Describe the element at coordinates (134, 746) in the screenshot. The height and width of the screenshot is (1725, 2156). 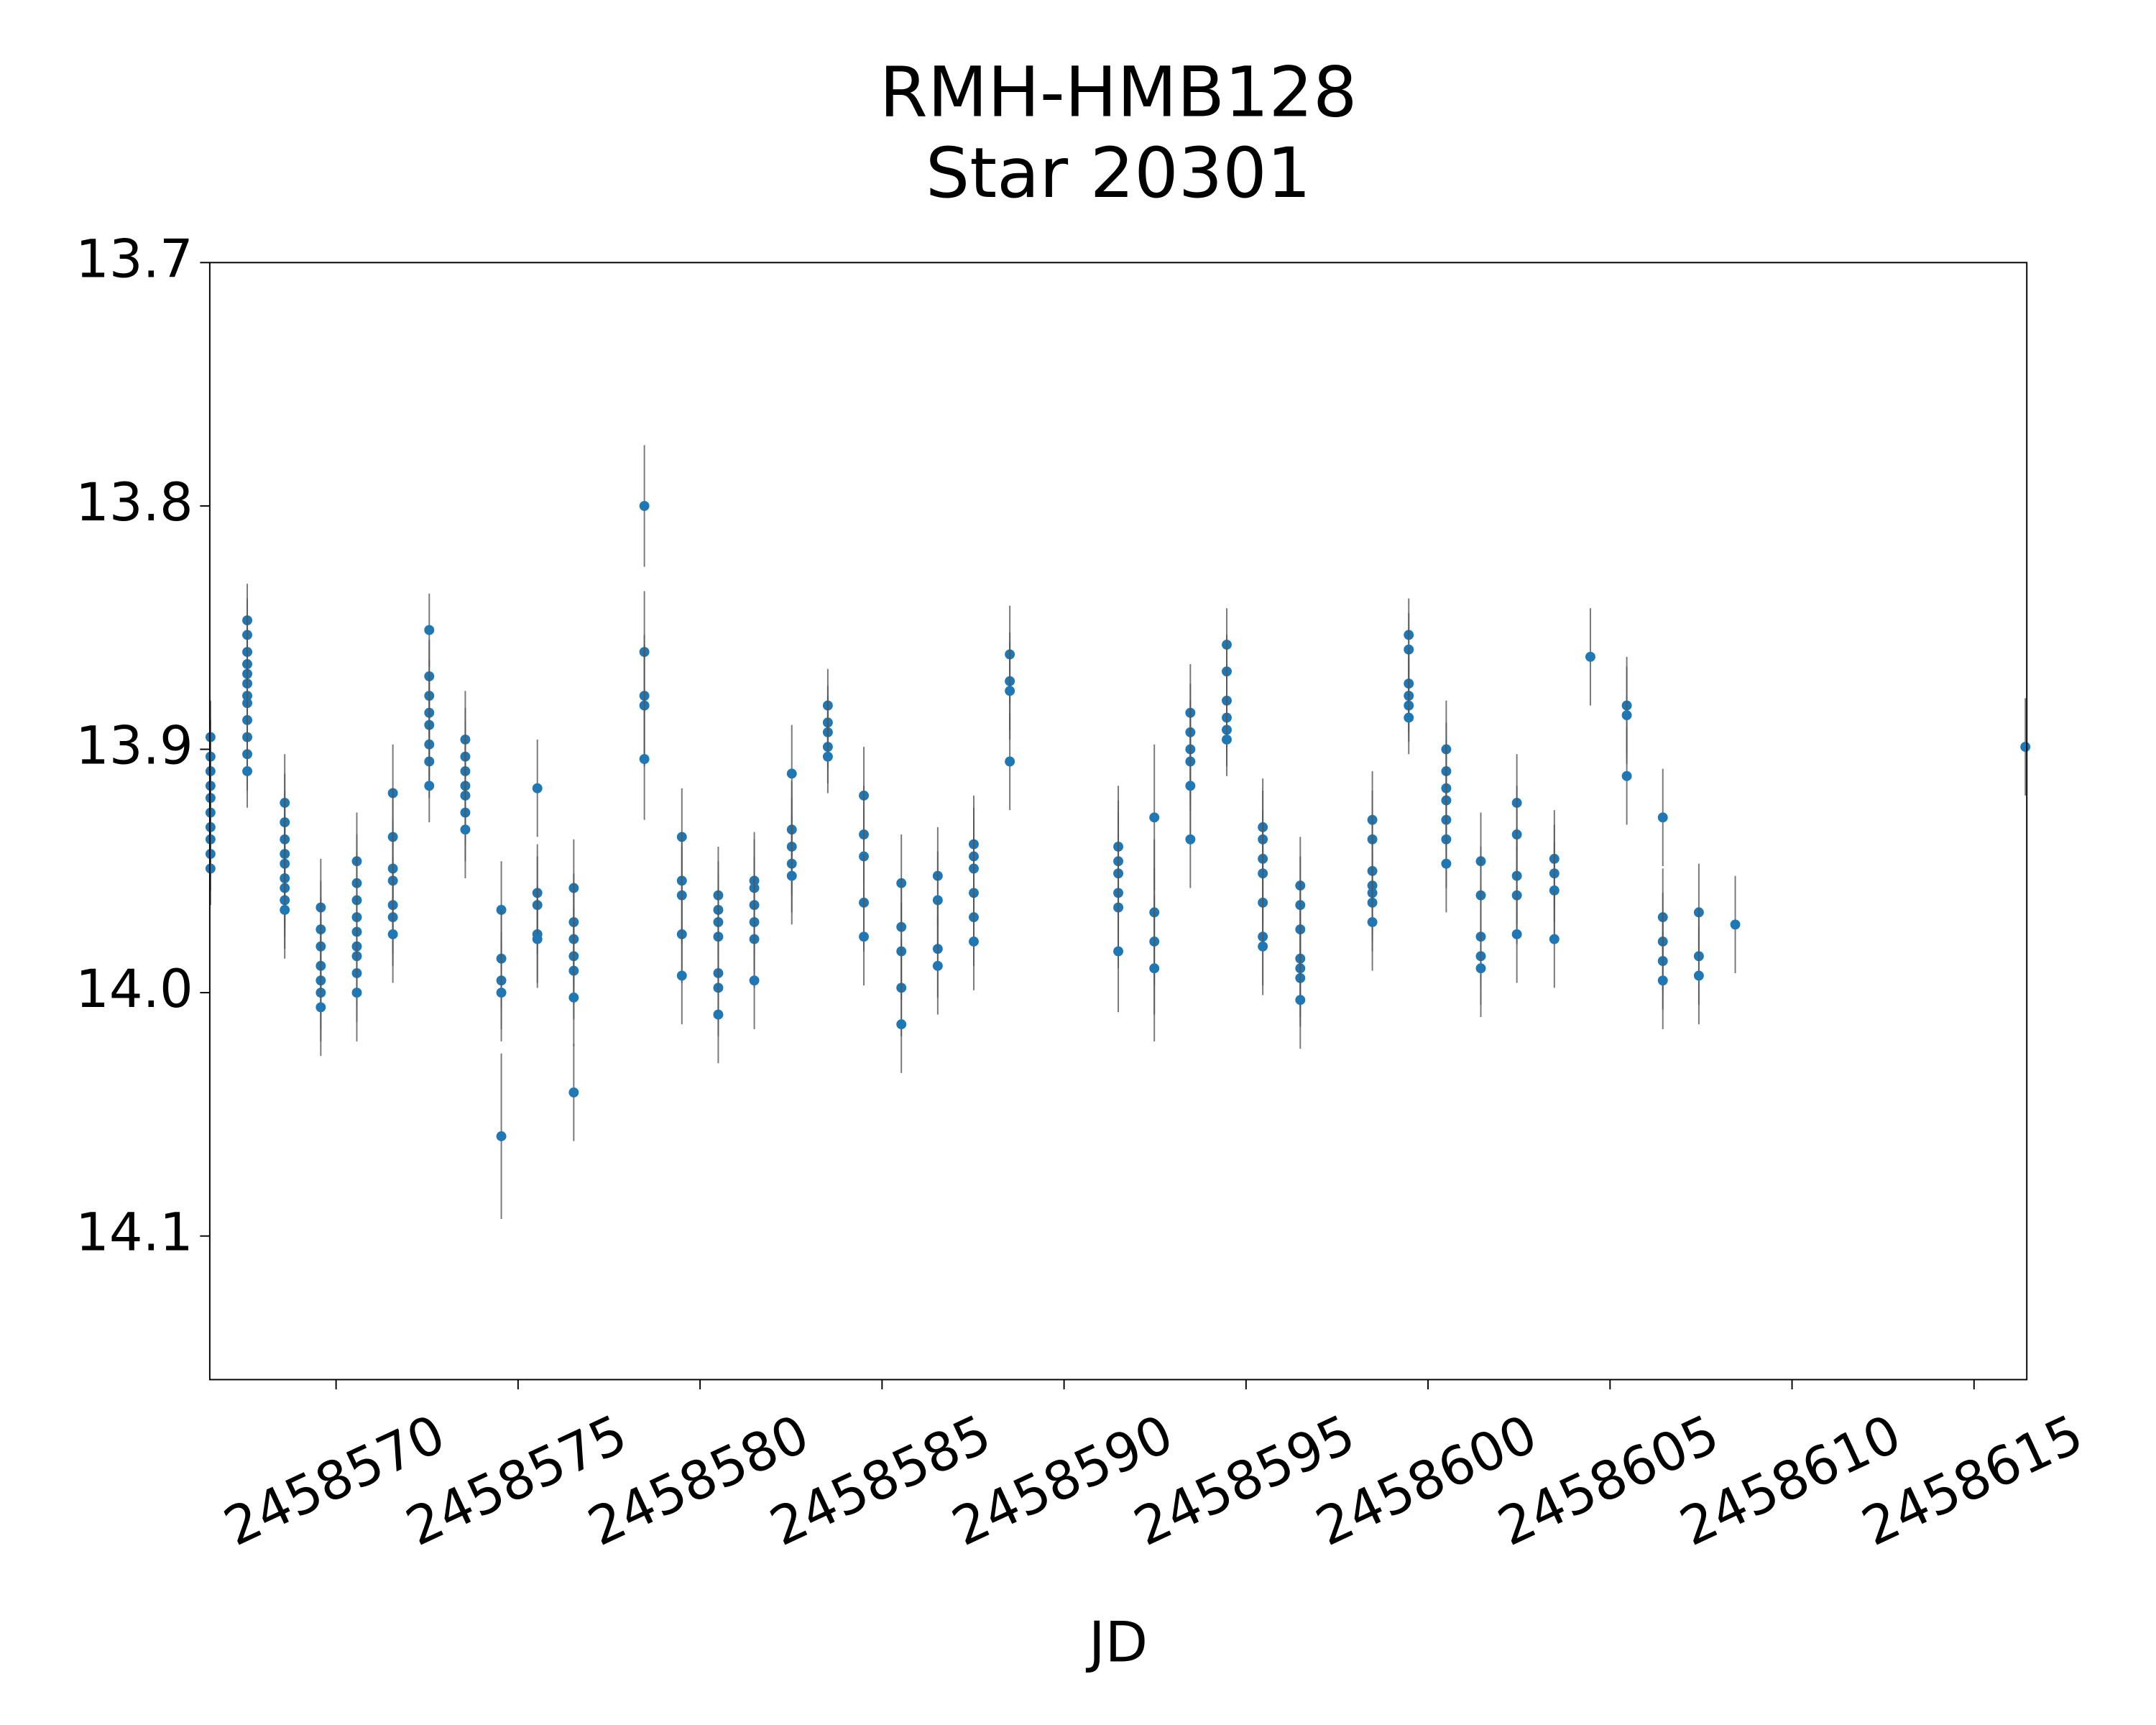
I see `y-tick-label: 13.9` at that location.